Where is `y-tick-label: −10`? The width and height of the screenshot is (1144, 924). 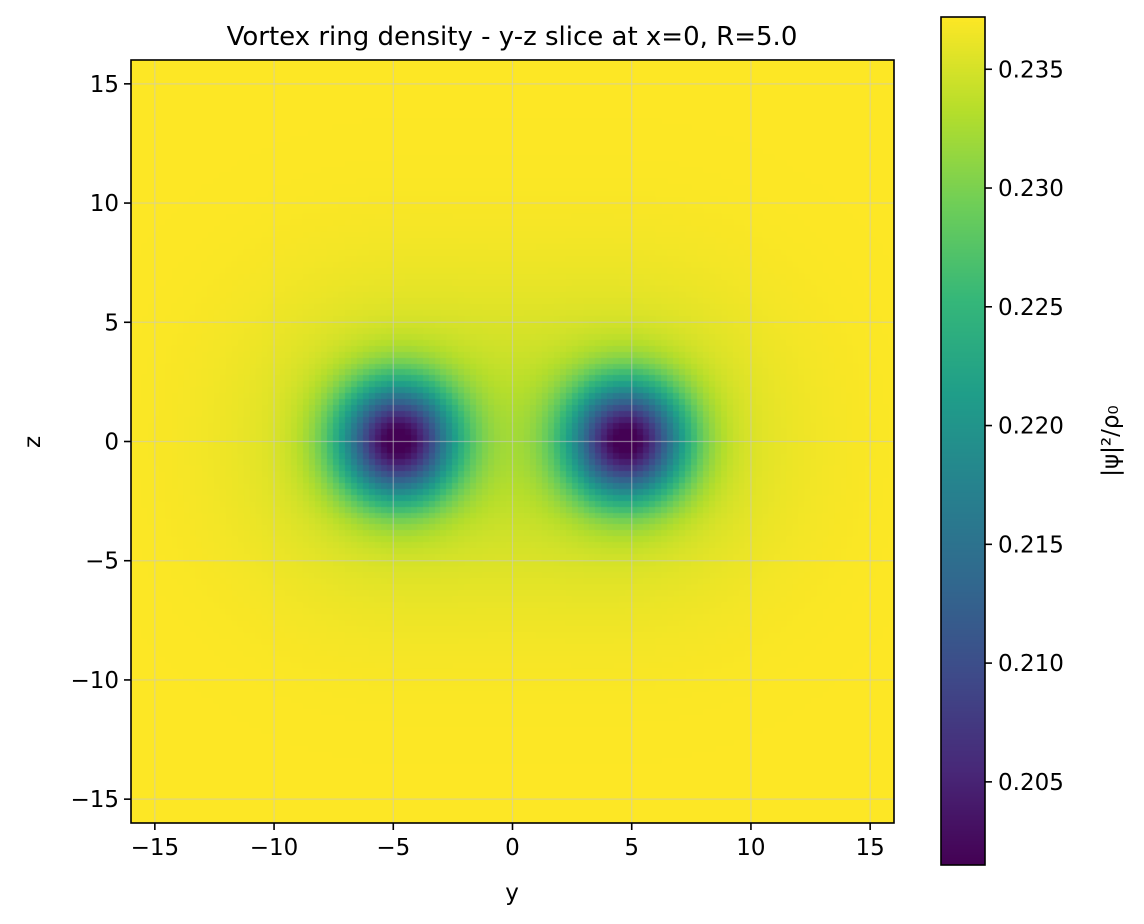
y-tick-label: −10 is located at coordinates (94, 681).